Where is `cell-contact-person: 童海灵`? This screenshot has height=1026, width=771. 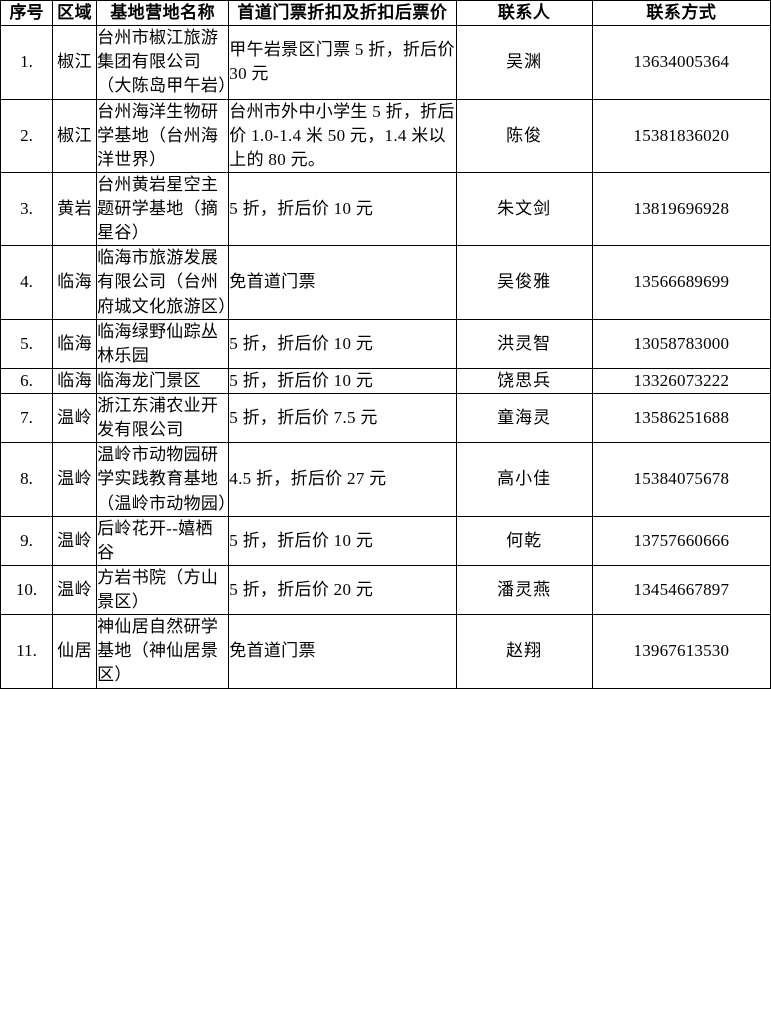
cell-contact-person: 童海灵 is located at coordinates (524, 418).